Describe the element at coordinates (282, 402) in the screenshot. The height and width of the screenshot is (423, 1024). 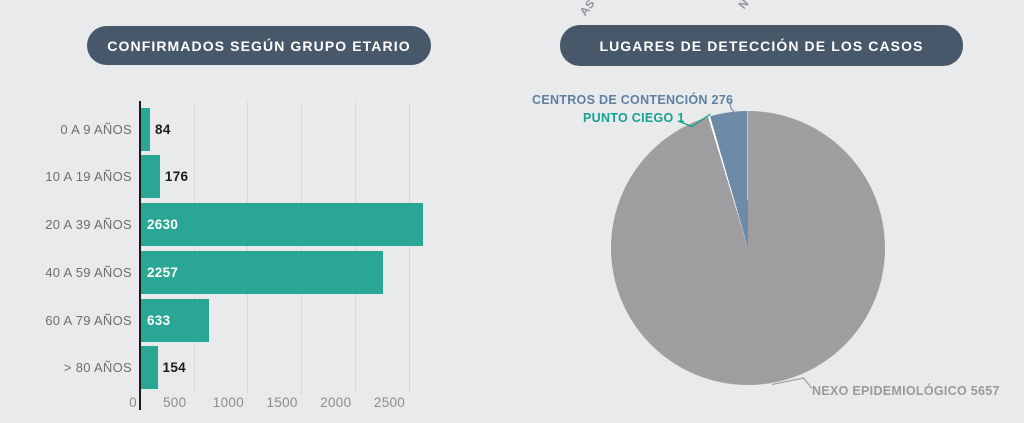
I see `x-axis-tick-label: 1500` at that location.